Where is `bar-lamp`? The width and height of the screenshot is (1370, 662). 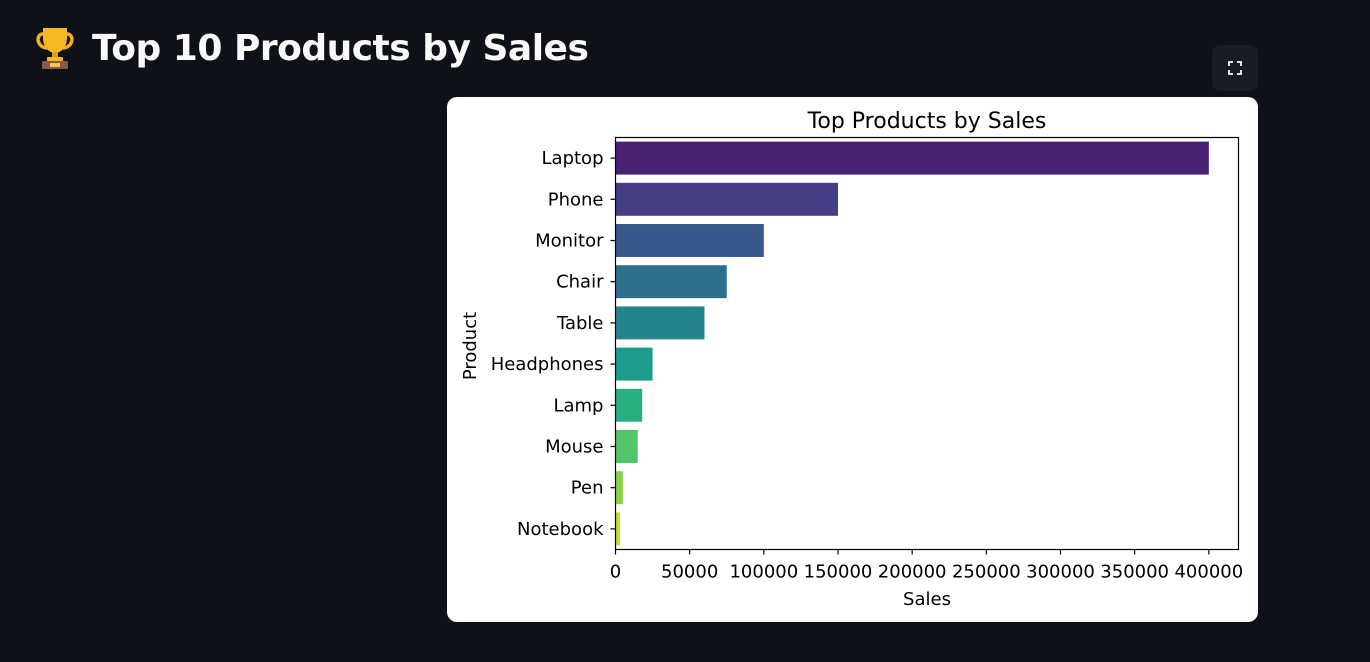
bar-lamp is located at coordinates (629, 405).